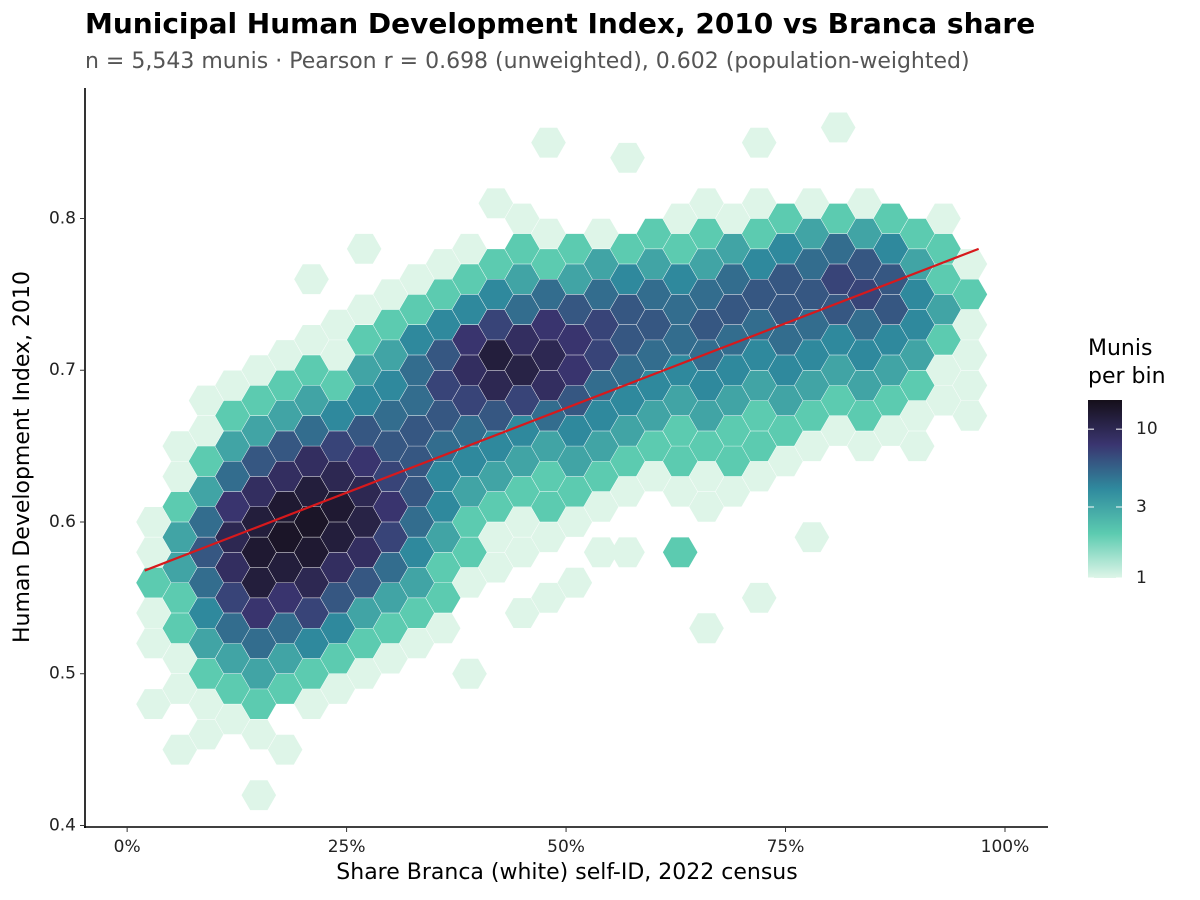 This screenshot has height=900, width=1200. Describe the element at coordinates (62, 674) in the screenshot. I see `y-tick-label: 0.5` at that location.